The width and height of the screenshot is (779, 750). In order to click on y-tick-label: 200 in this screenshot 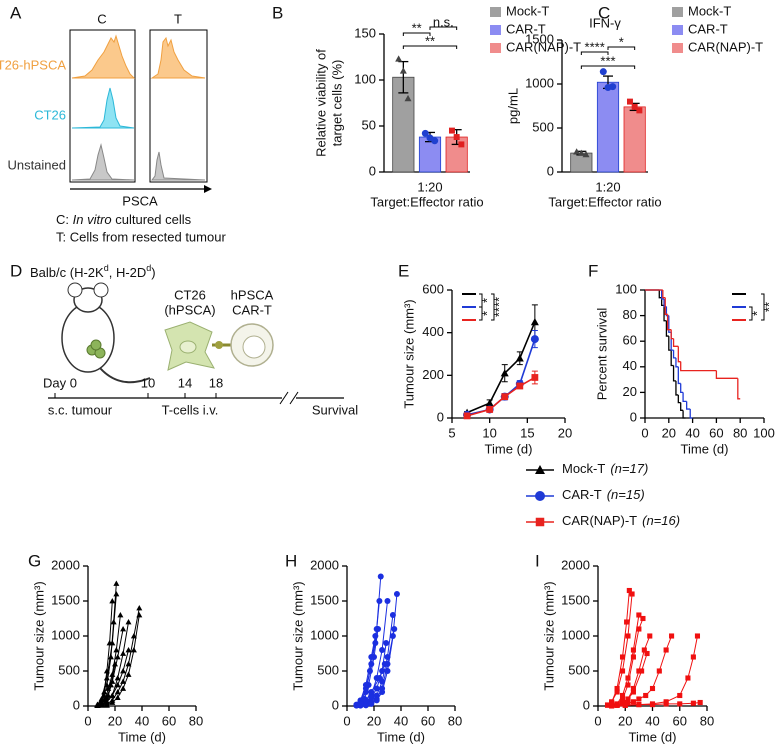, I will do `click(433, 374)`.